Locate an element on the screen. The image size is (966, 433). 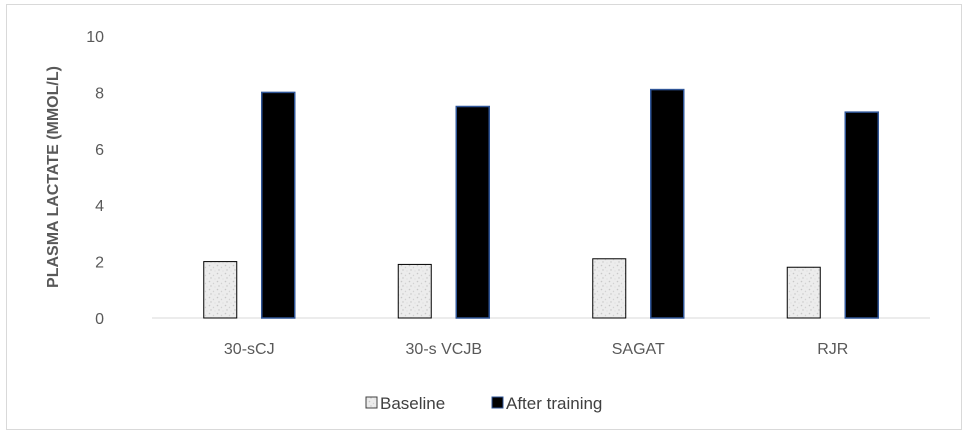
y-tick-label: 0 is located at coordinates (99, 319).